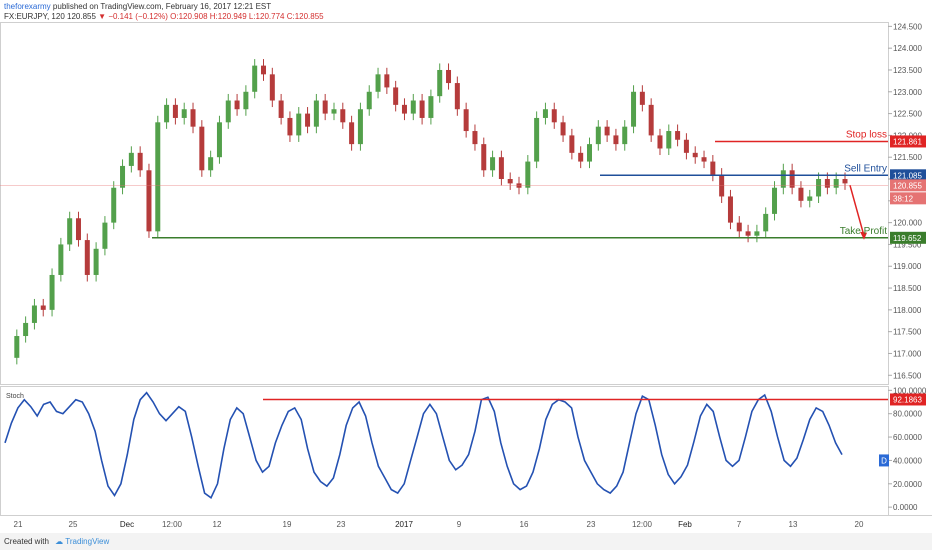 The height and width of the screenshot is (550, 932). I want to click on stoch-d-tag-bg, so click(884, 460).